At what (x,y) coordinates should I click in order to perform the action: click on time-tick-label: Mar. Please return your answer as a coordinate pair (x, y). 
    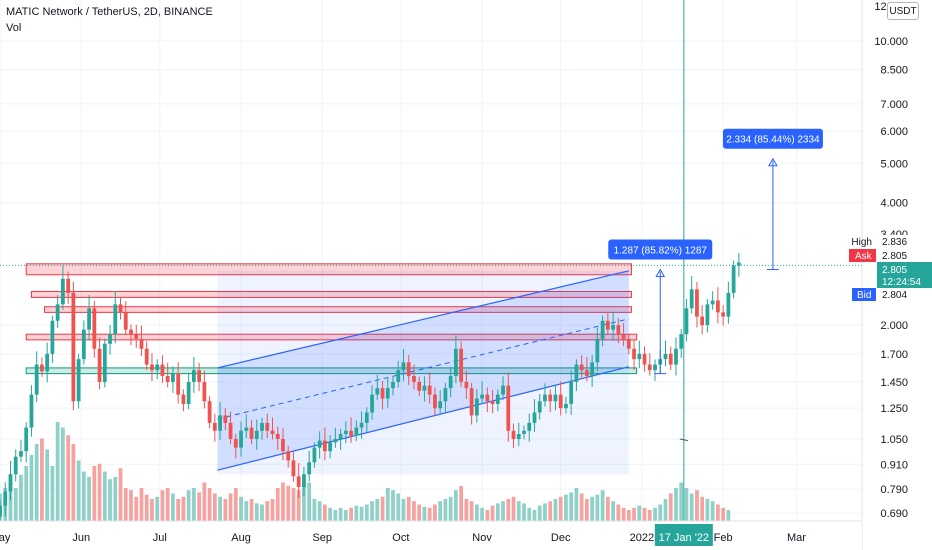
    Looking at the image, I should click on (796, 538).